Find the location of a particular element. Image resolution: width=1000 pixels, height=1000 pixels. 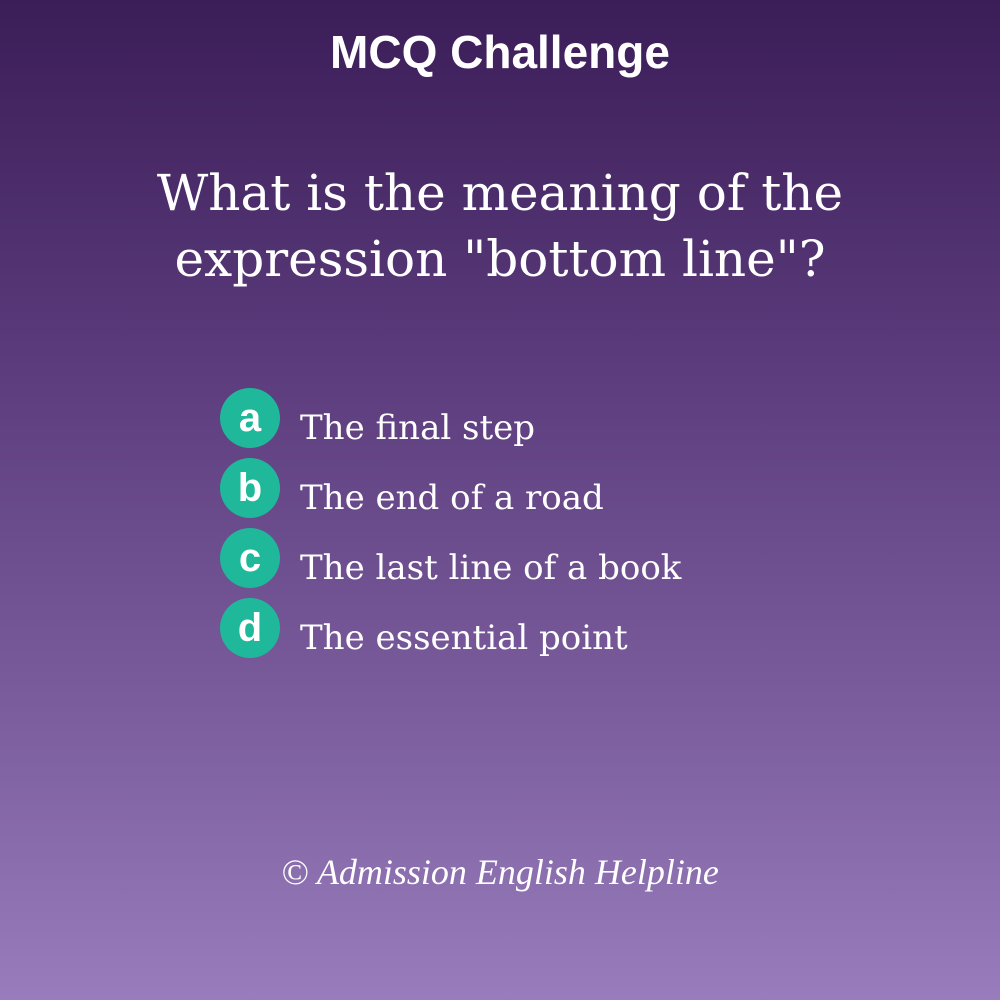

option-b-badge: b is located at coordinates (250, 488).